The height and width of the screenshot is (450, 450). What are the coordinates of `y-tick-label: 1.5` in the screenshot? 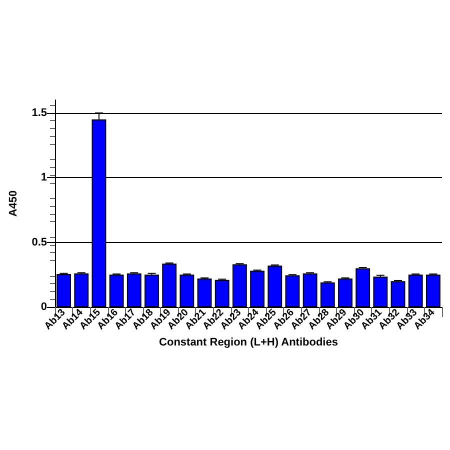 It's located at (39, 112).